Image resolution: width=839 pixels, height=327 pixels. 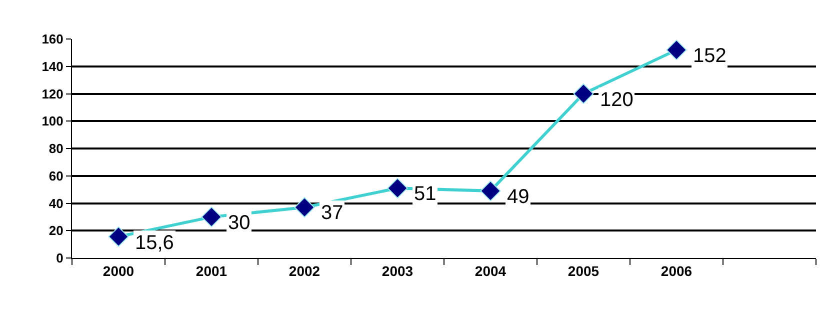 What do you see at coordinates (56, 176) in the screenshot?
I see `y-tick-label: 60` at bounding box center [56, 176].